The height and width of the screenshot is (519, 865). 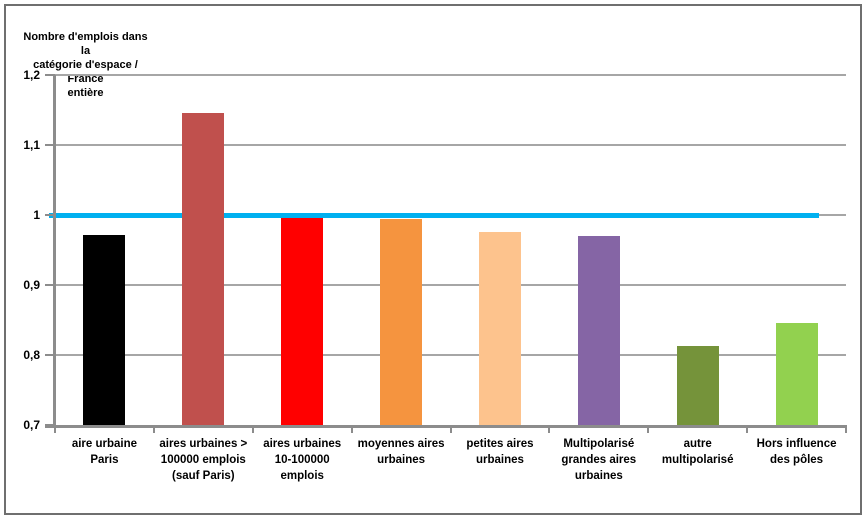 What do you see at coordinates (50, 425) in the screenshot?
I see `y-tick-0,7` at bounding box center [50, 425].